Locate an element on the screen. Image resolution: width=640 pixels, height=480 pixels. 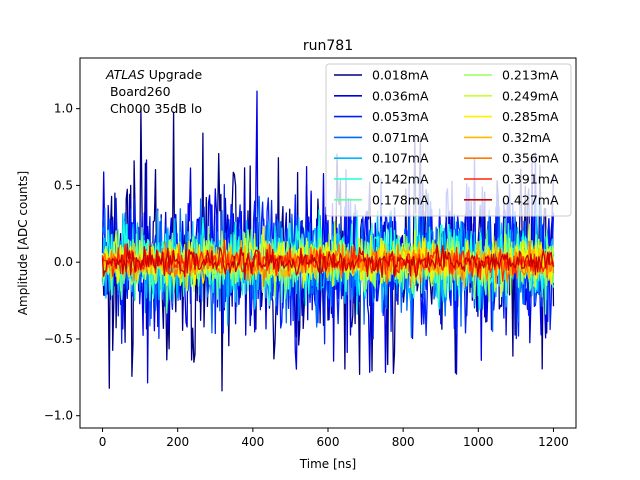
annotation-suffix: Upgrade is located at coordinates (174, 74).